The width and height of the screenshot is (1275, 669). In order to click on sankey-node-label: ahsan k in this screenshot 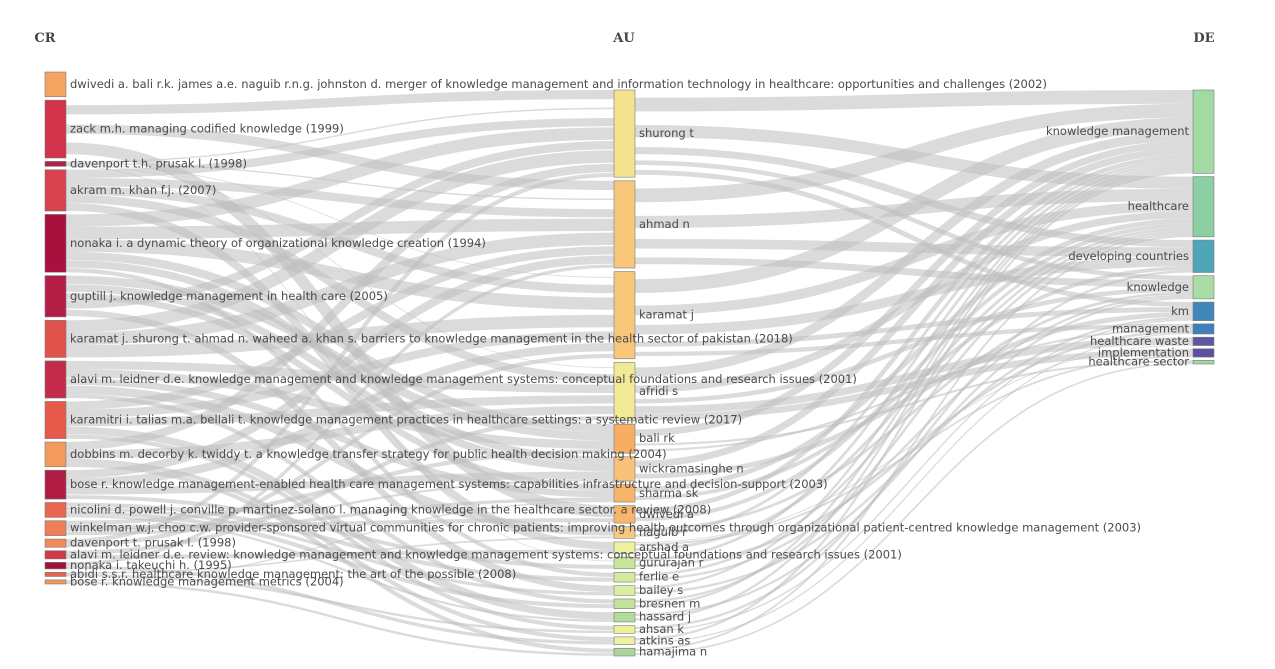, I will do `click(661, 629)`.